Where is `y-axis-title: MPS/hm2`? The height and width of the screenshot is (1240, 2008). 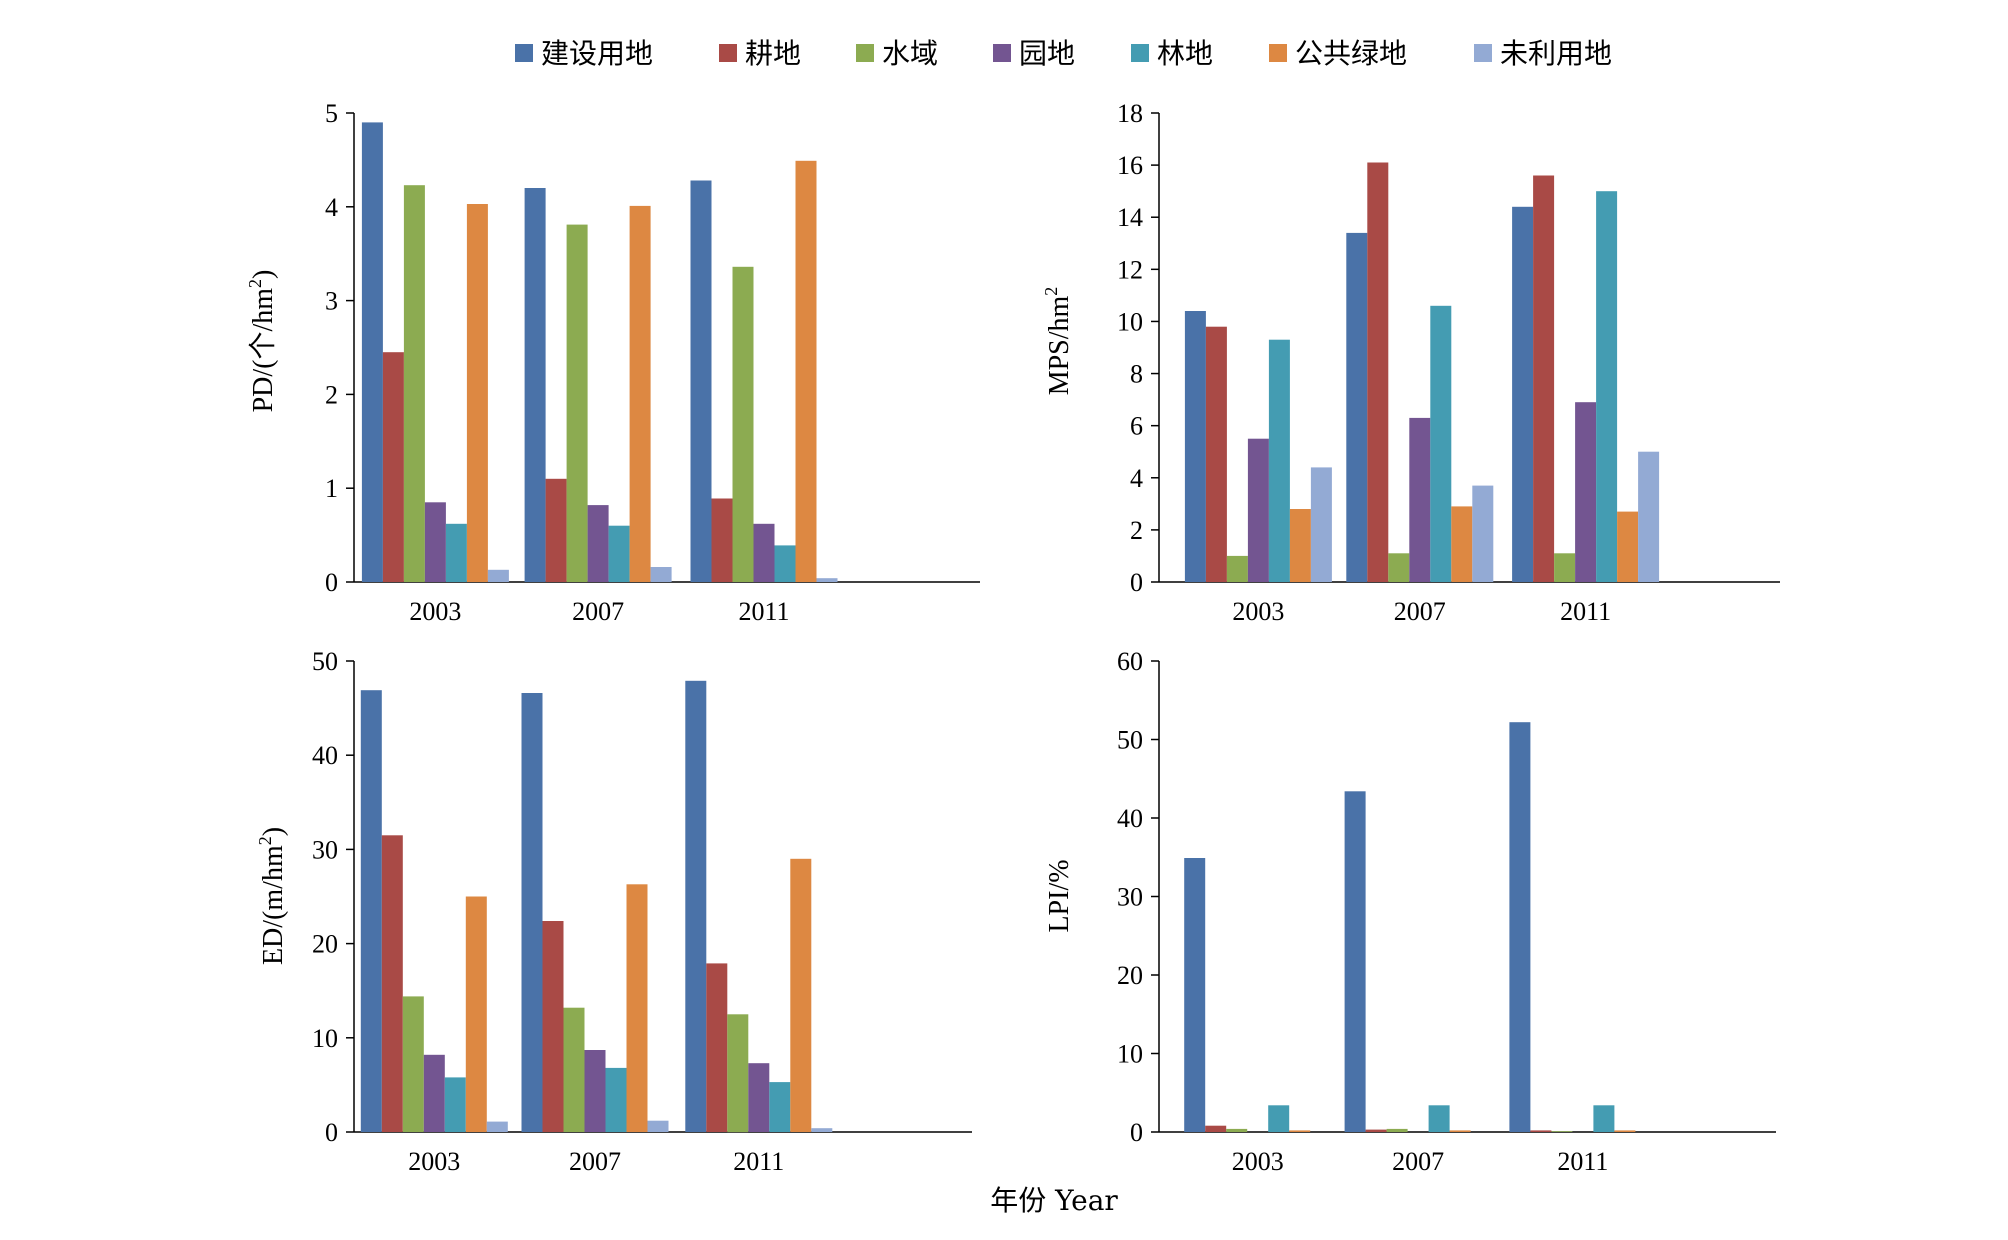 y-axis-title: MPS/hm2 is located at coordinates (1058, 341).